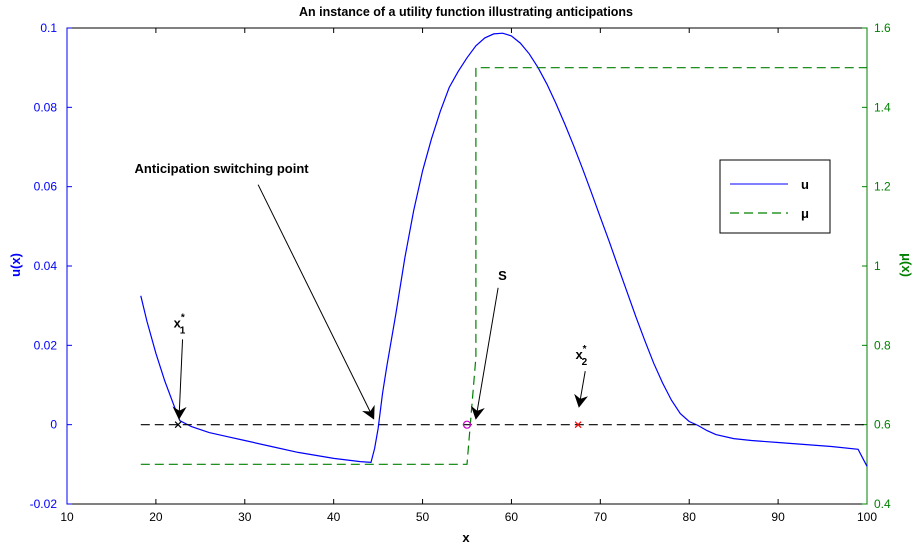 The width and height of the screenshot is (913, 553). I want to click on annotation-x2-arrow, so click(581, 389).